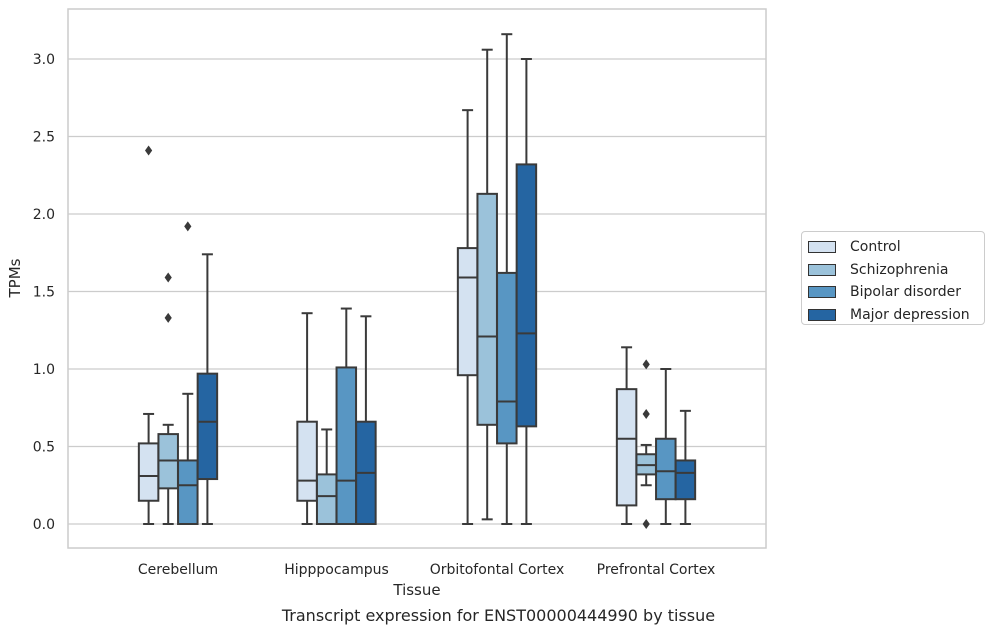 This screenshot has height=634, width=997. I want to click on legend-item: Major depression, so click(893, 315).